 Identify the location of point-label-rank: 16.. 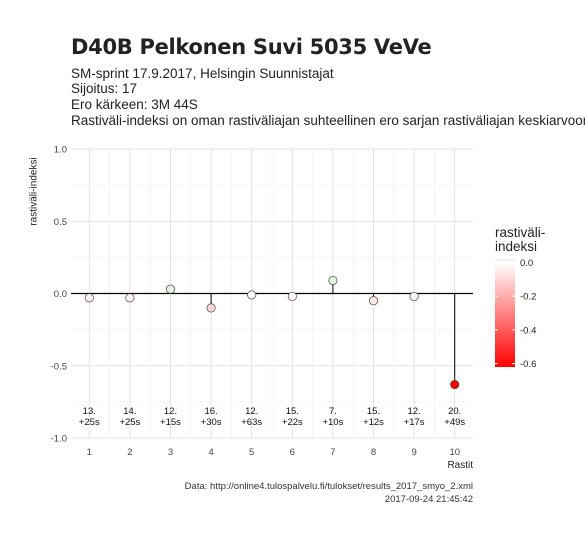
(210, 411).